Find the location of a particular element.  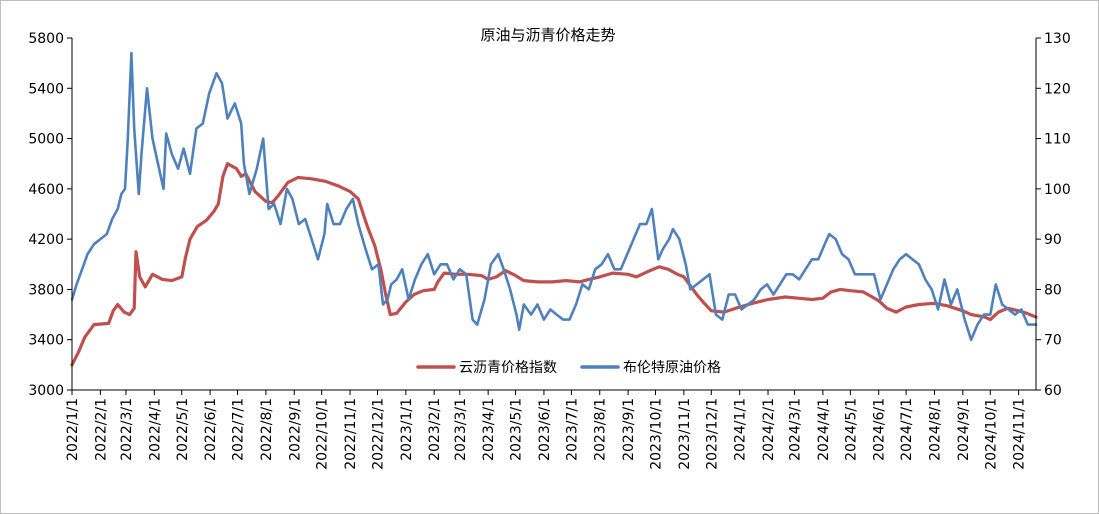

x-tick-label: 2024/11/1 is located at coordinates (1020, 434).